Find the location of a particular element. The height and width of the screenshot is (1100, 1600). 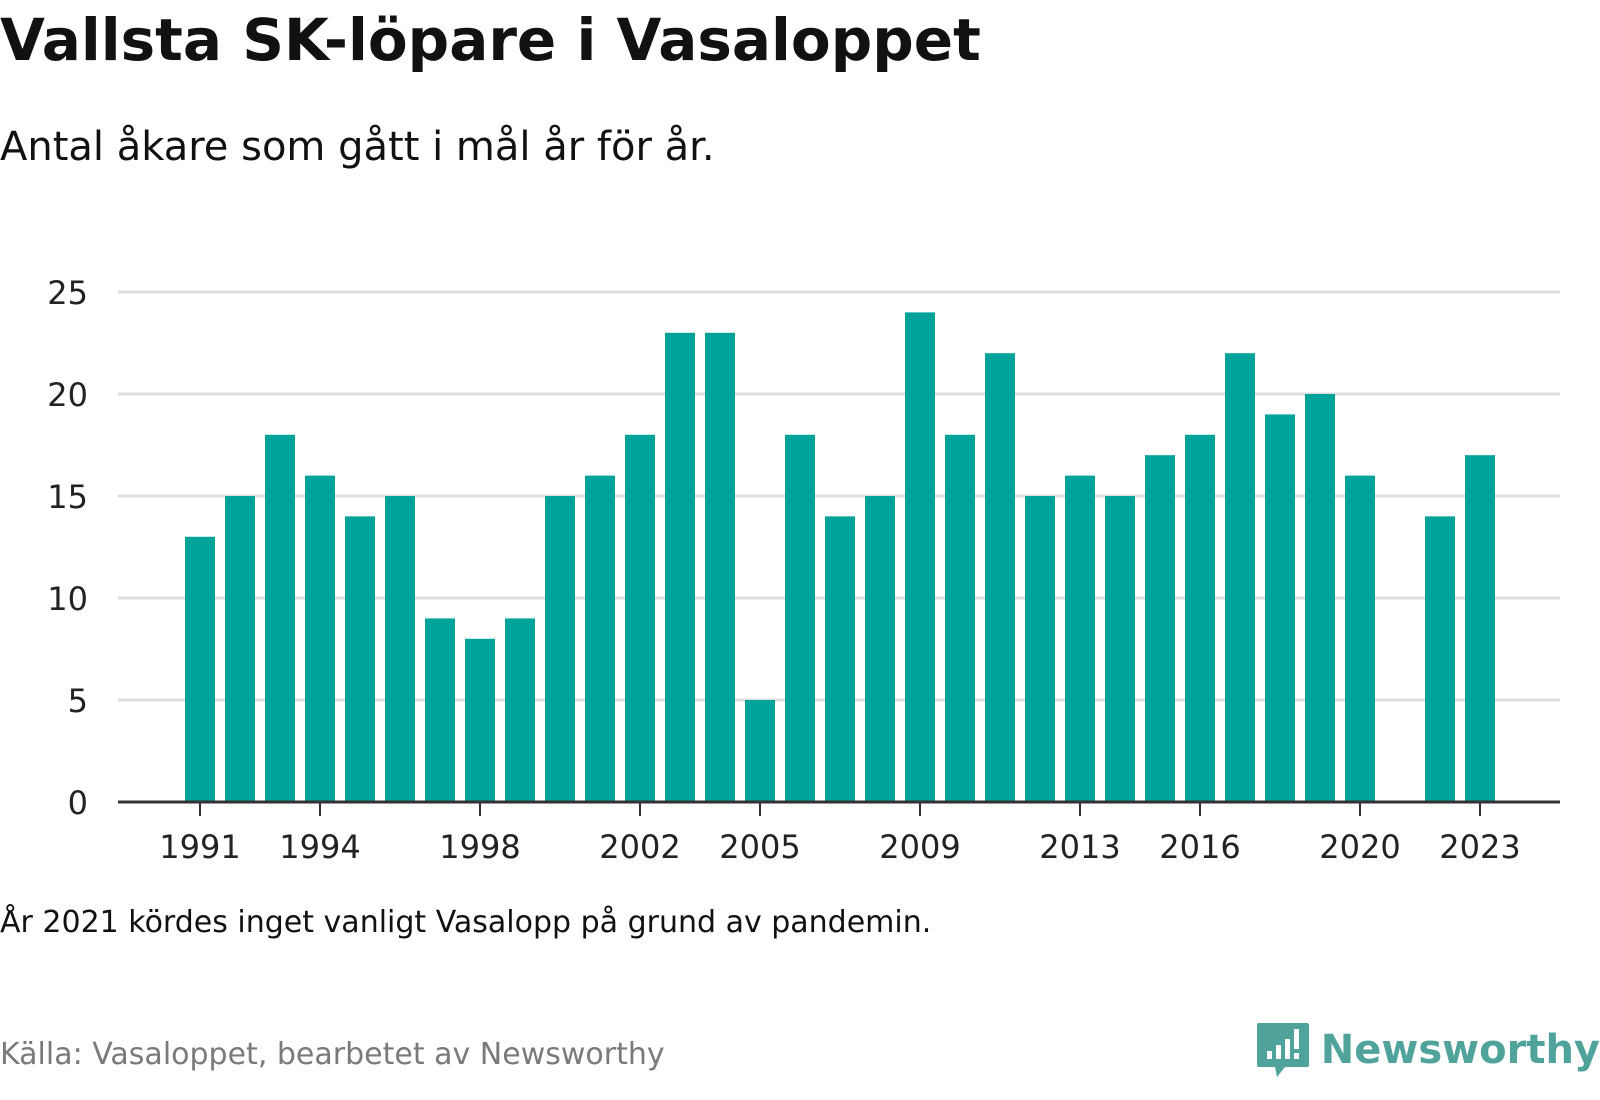

bar-2001 is located at coordinates (600, 638).